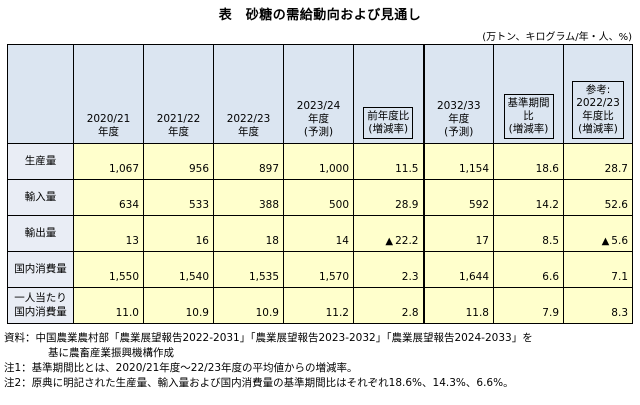  I want to click on table-row: 輸入量 634 533 388 500 28.9 592 14.2 52.6, so click(320, 197).